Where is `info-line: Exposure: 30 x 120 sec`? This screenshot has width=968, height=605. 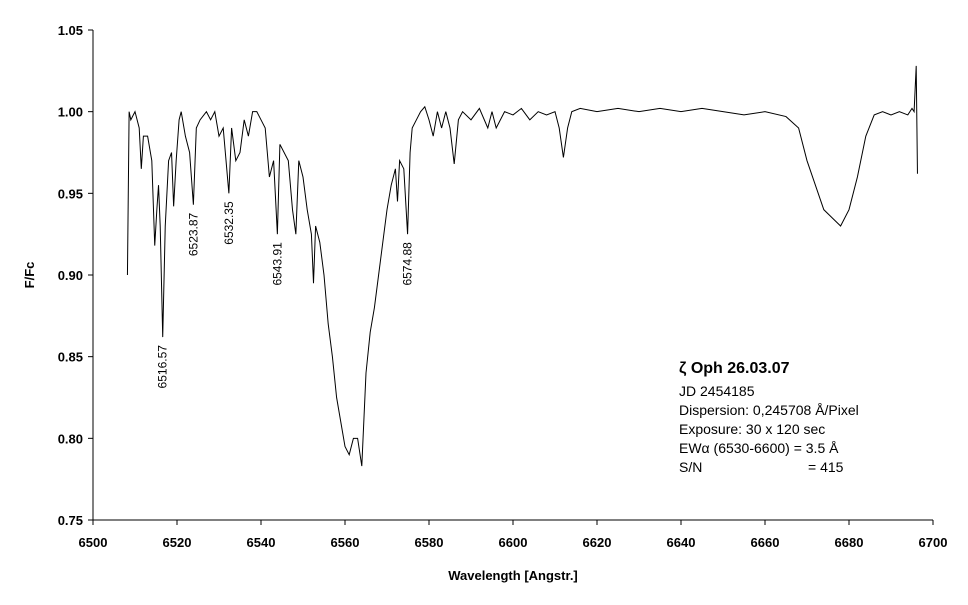 info-line: Exposure: 30 x 120 sec is located at coordinates (752, 429).